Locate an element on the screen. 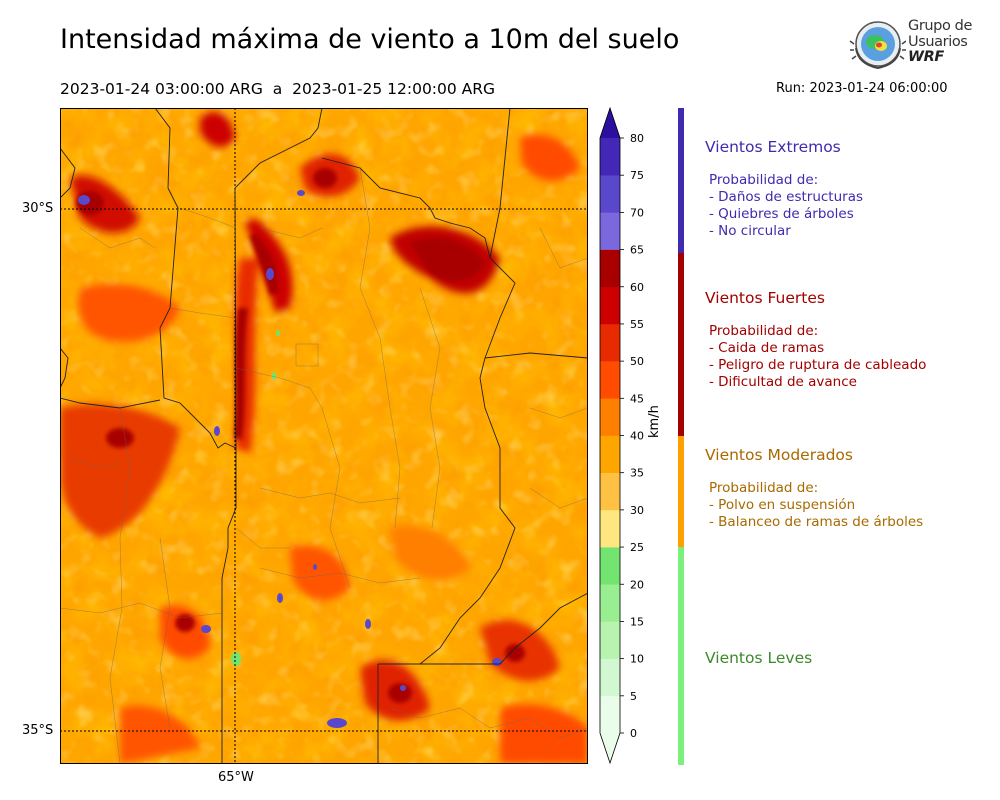 The image size is (1000, 800). strong-winds-title: Vientos Fuertes is located at coordinates (765, 298).